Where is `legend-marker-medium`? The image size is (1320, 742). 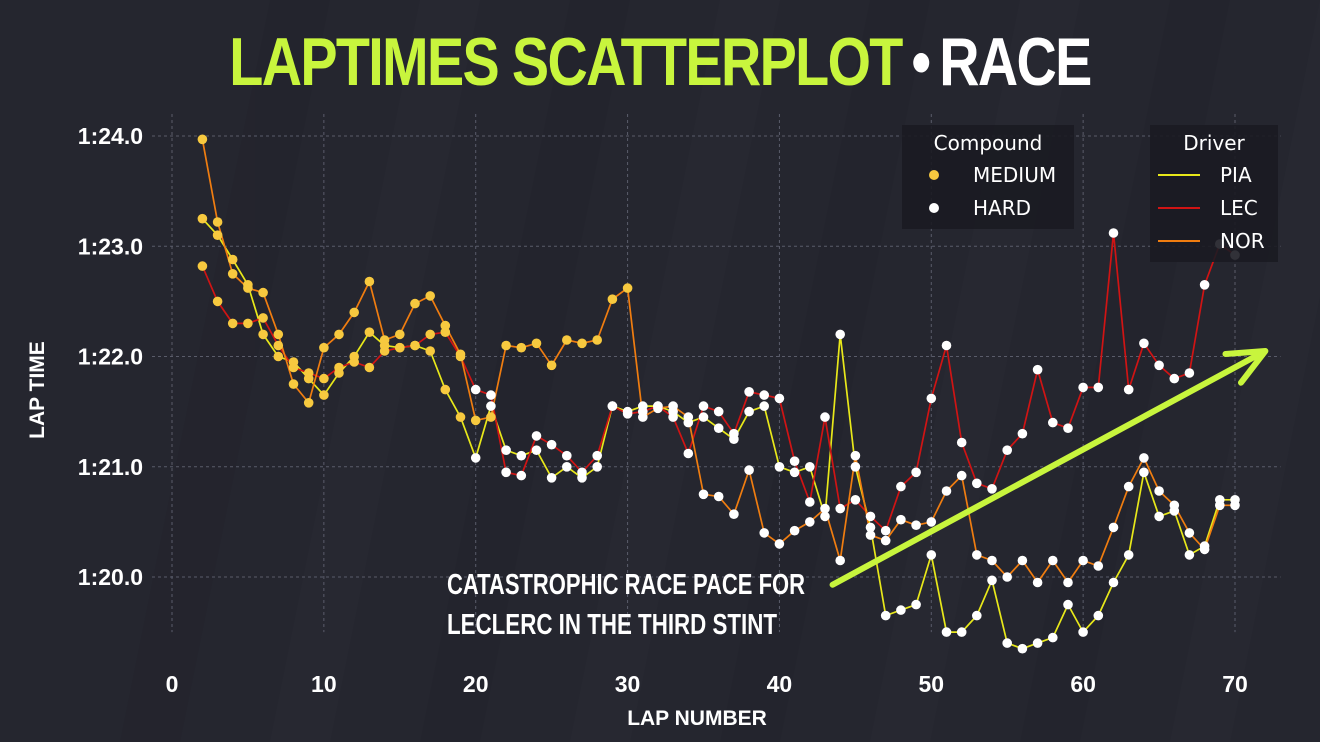
legend-marker-medium is located at coordinates (934, 175).